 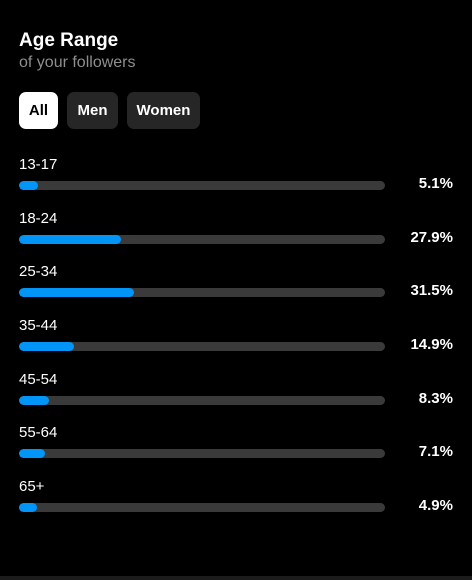 I want to click on page-title: Age Range, so click(x=69, y=40).